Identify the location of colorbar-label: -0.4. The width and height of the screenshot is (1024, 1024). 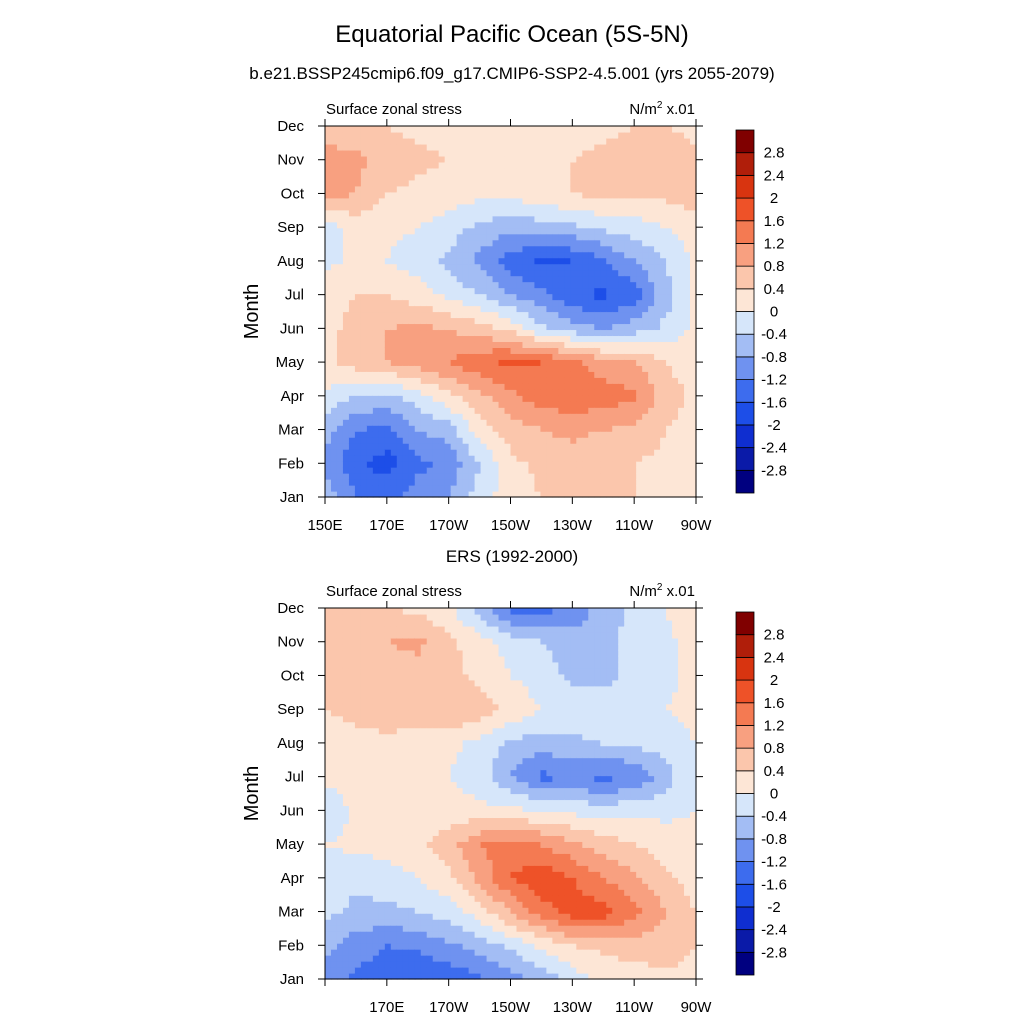
(774, 334).